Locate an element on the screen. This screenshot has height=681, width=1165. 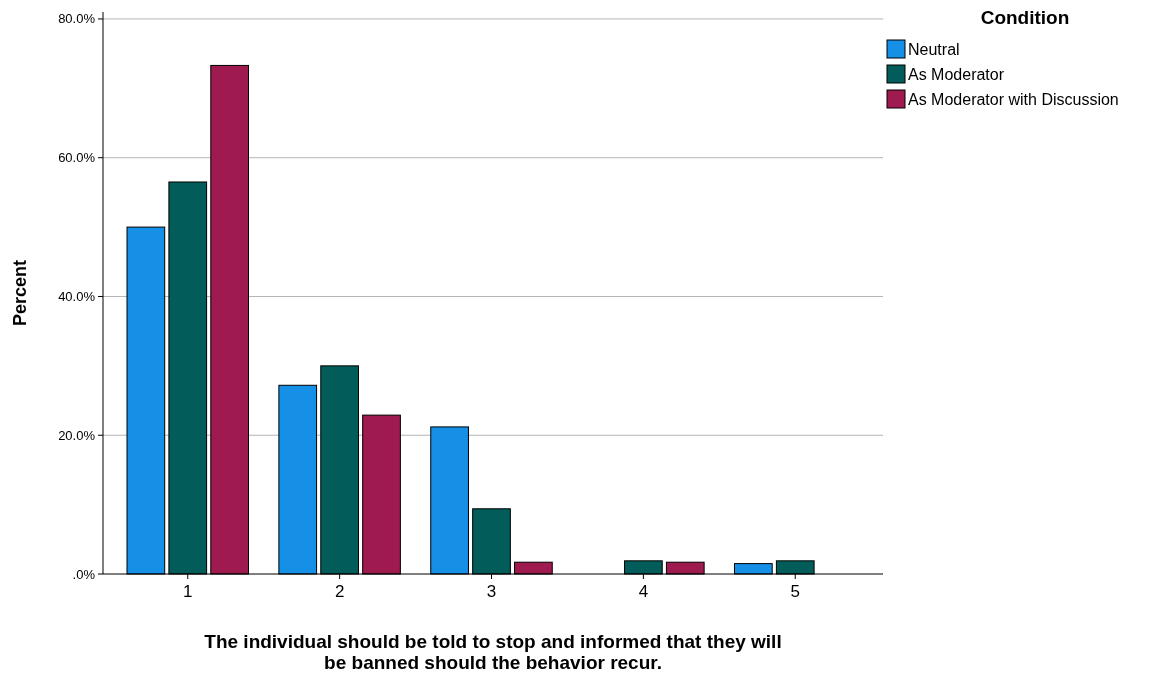
y-tick-label: 80.0% is located at coordinates (77, 19).